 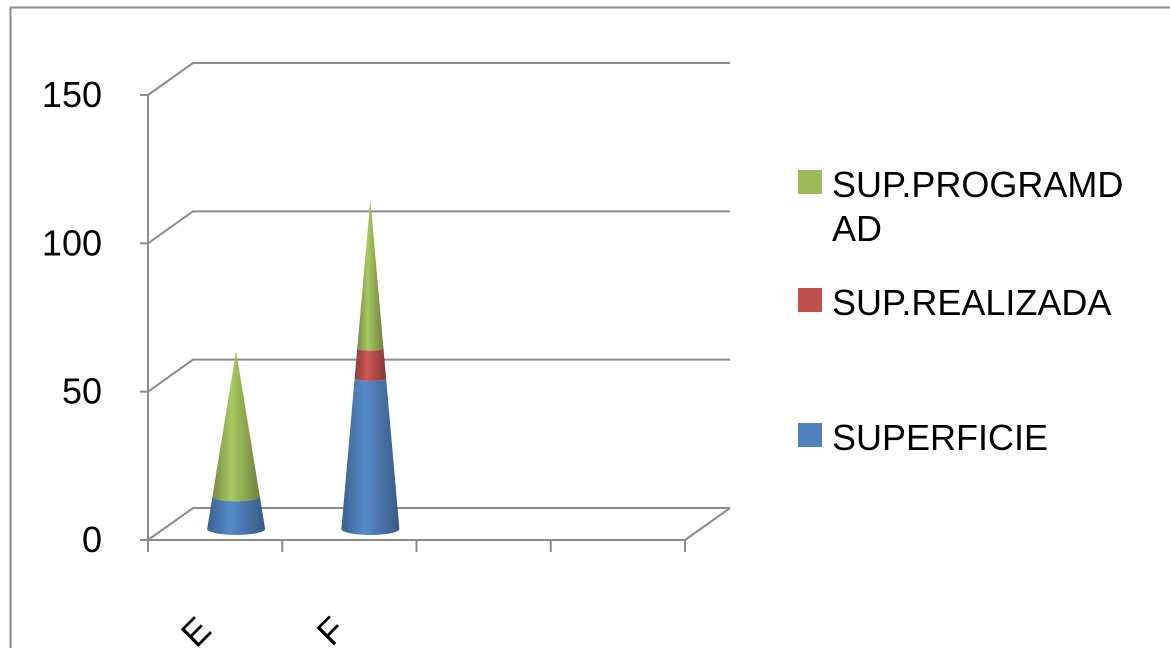 What do you see at coordinates (236, 515) in the screenshot?
I see `cone-segment-superficie-e` at bounding box center [236, 515].